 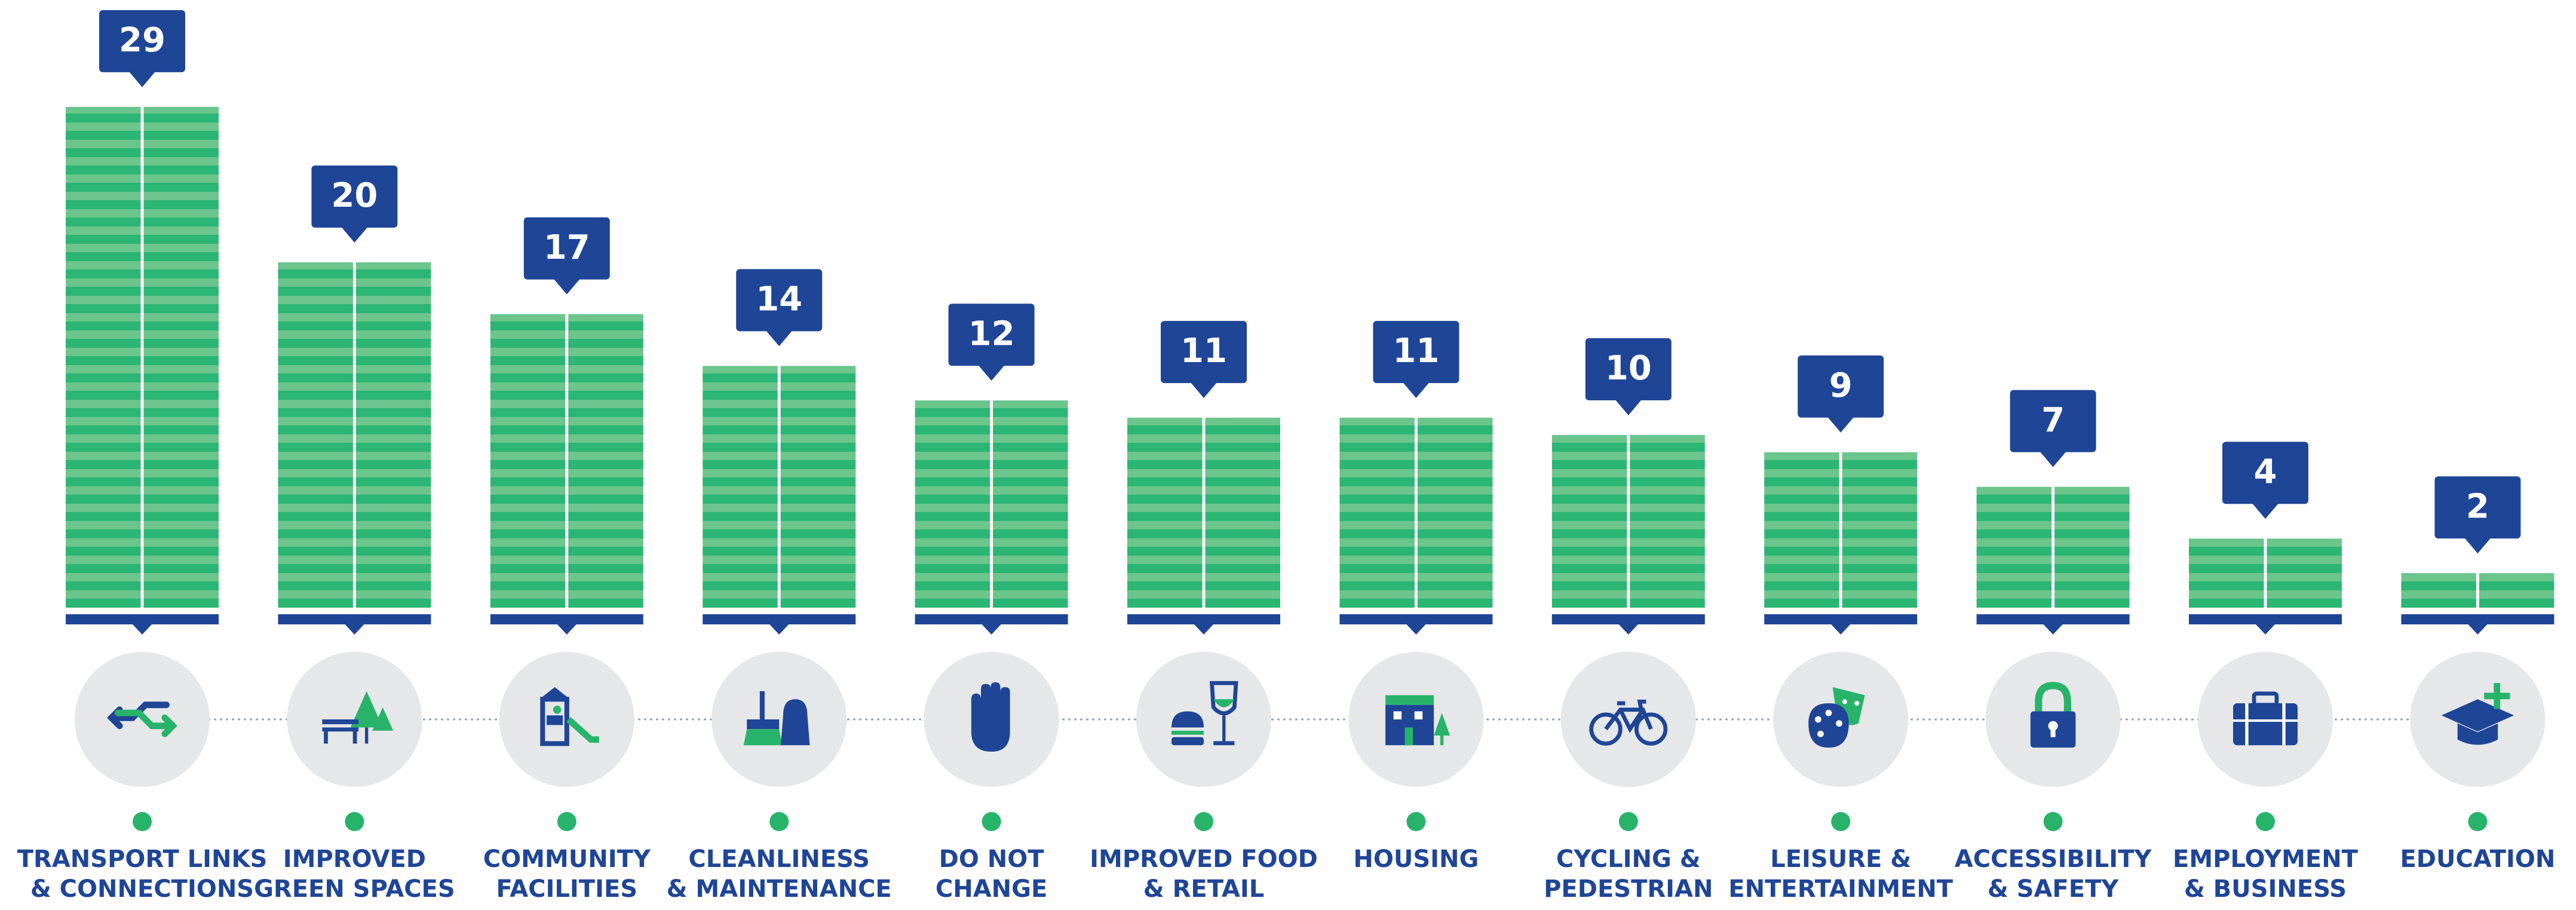 I want to click on category-label: PEDESTRIAN, so click(x=1628, y=889).